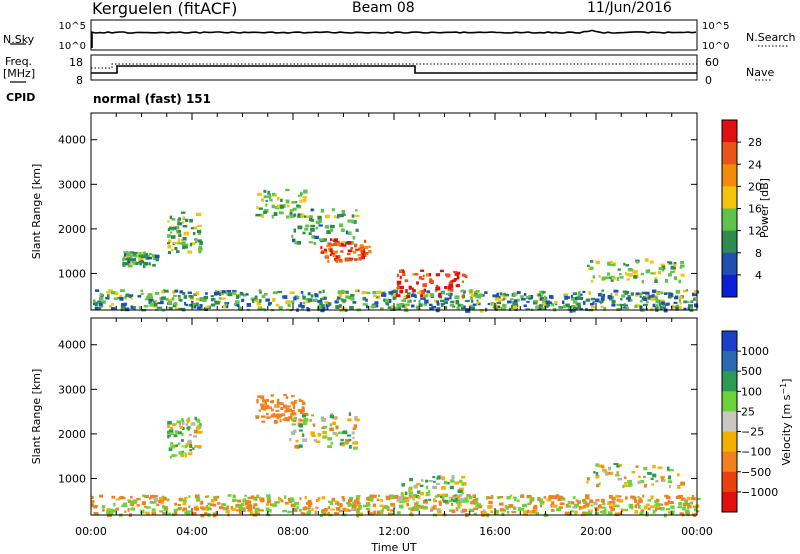  What do you see at coordinates (755, 142) in the screenshot?
I see `power-colorbar-tick-0: 28` at bounding box center [755, 142].